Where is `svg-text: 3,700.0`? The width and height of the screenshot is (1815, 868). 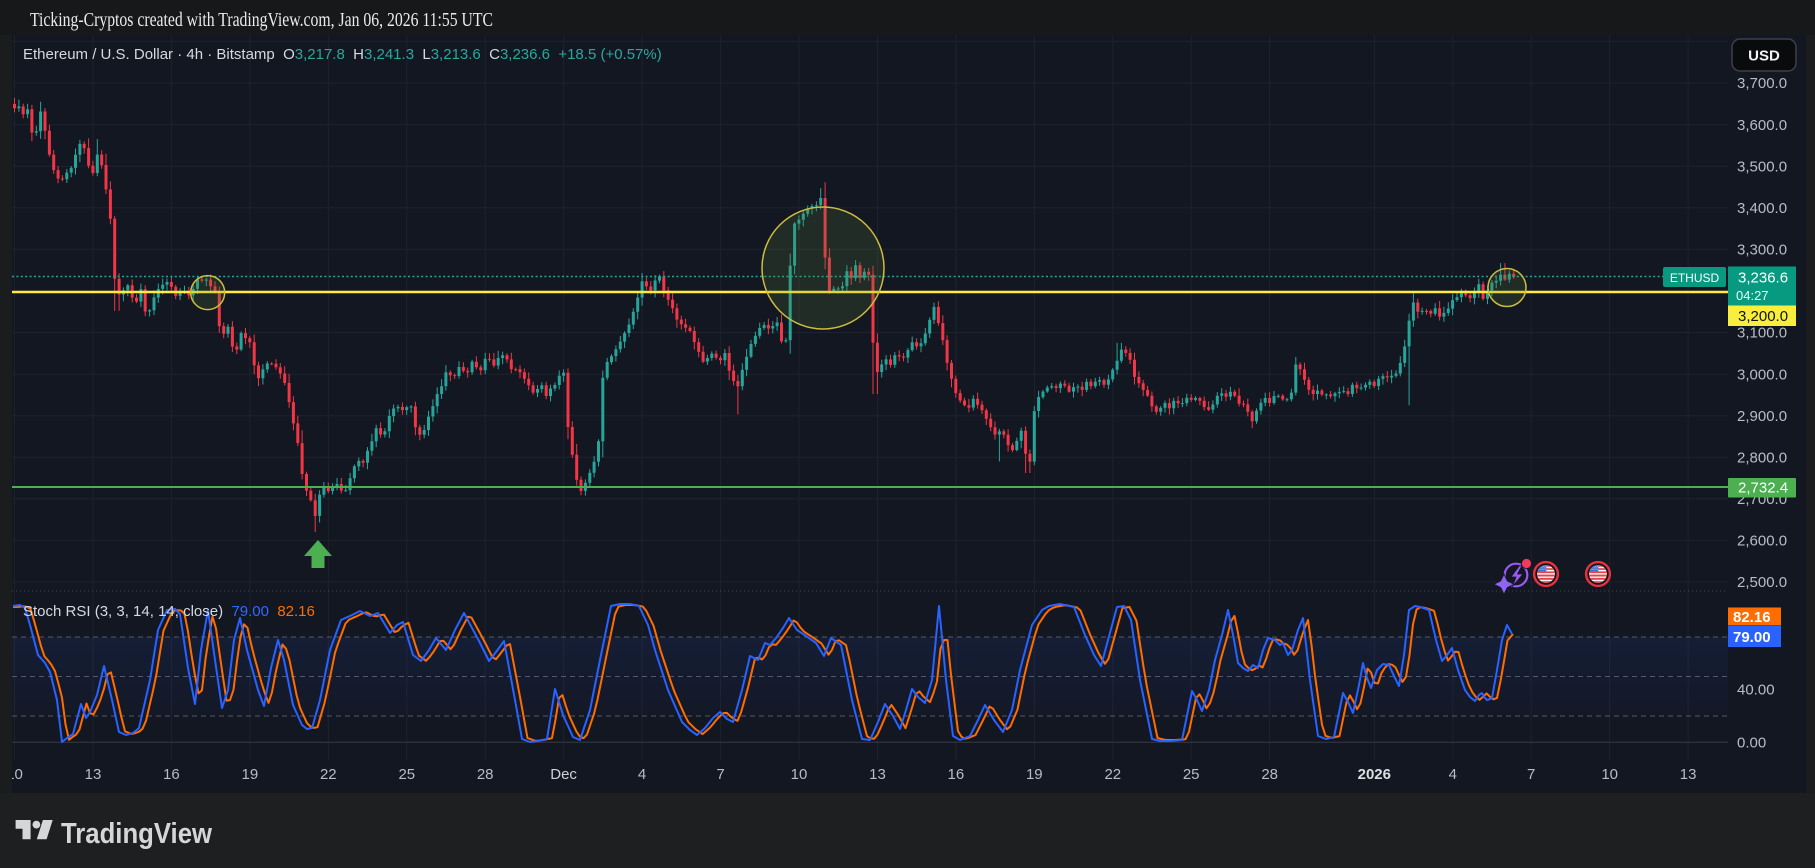 svg-text: 3,700.0 is located at coordinates (1762, 83).